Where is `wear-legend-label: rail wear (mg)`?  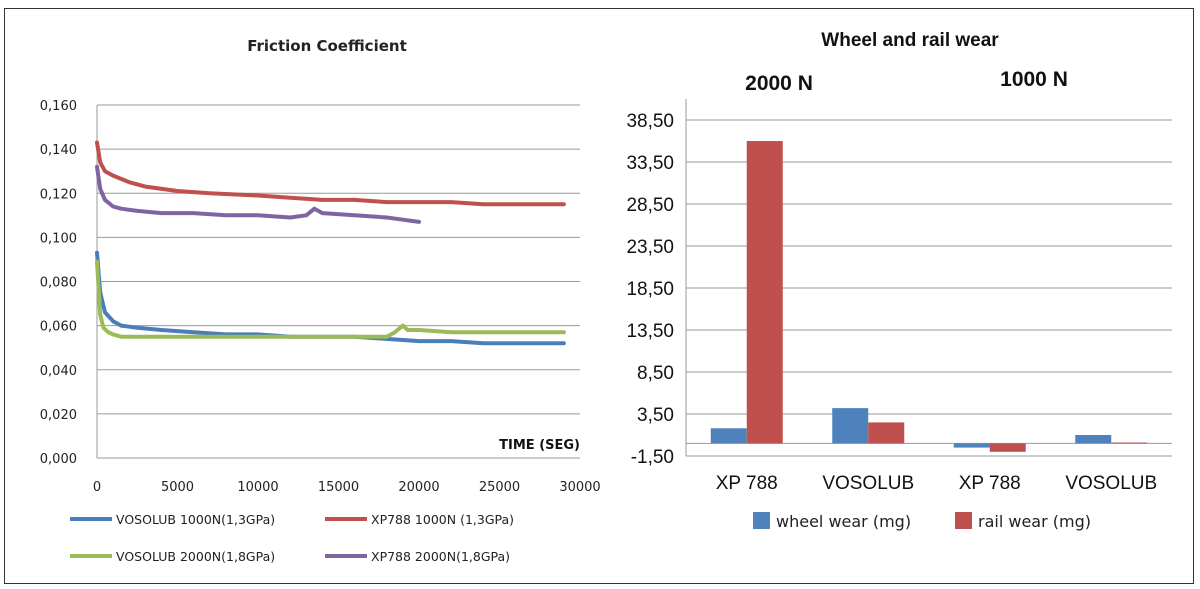
wear-legend-label: rail wear (mg) is located at coordinates (1034, 521).